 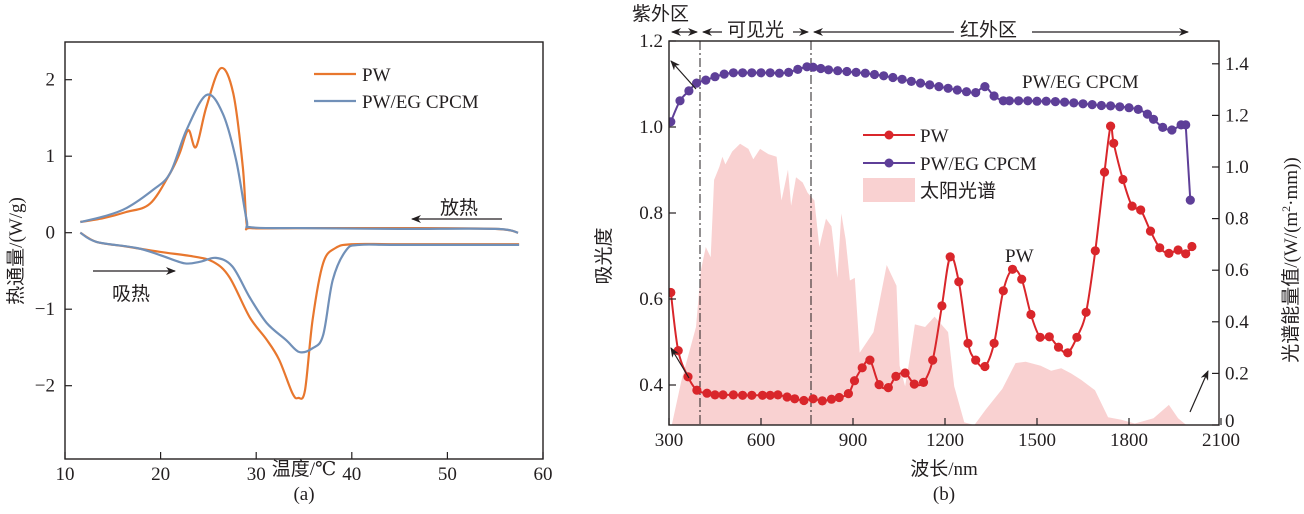 What do you see at coordinates (1230, 421) in the screenshot?
I see `y-right-tick-label: 0` at bounding box center [1230, 421].